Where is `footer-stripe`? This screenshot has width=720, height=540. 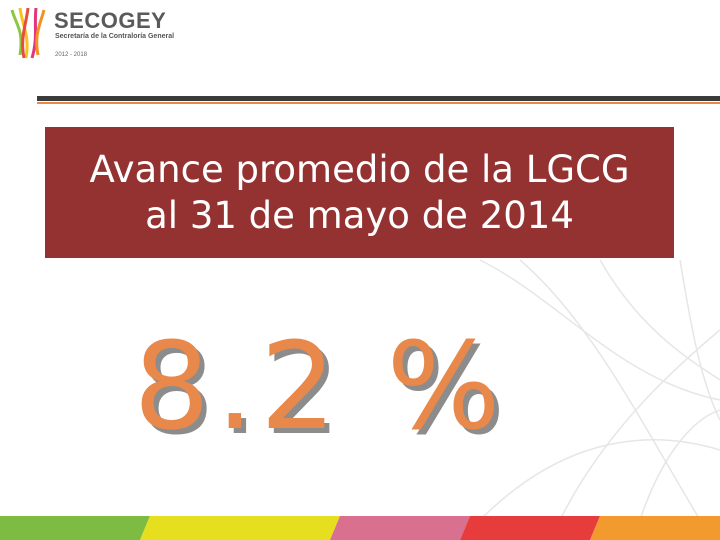 footer-stripe is located at coordinates (360, 528).